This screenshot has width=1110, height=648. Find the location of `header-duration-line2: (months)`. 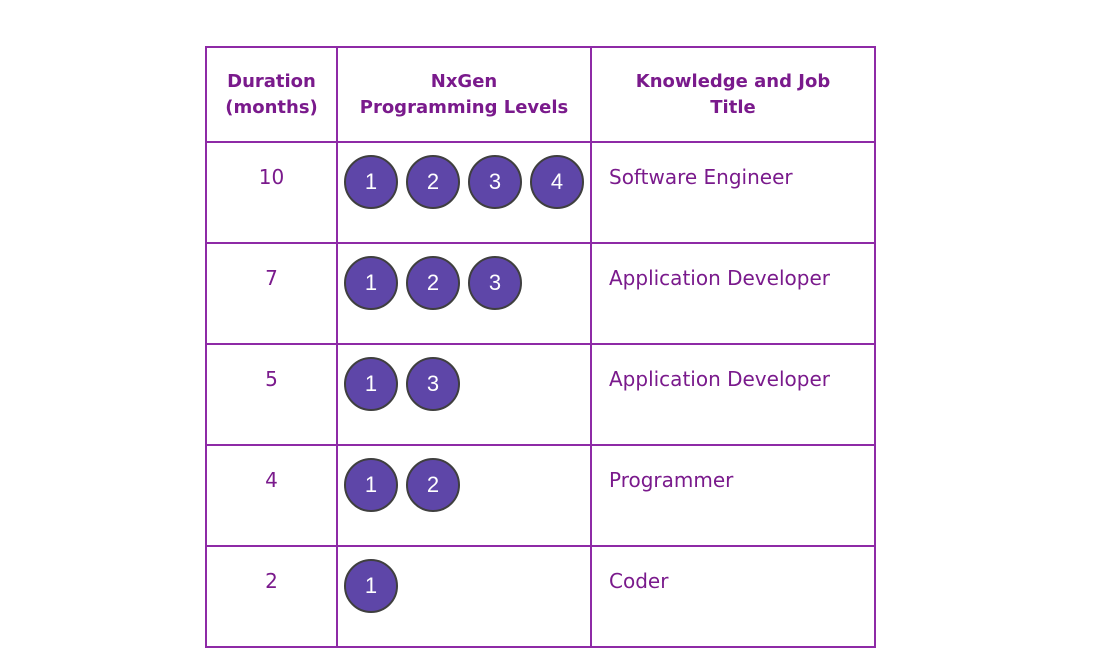

header-duration-line2: (months) is located at coordinates (271, 107).